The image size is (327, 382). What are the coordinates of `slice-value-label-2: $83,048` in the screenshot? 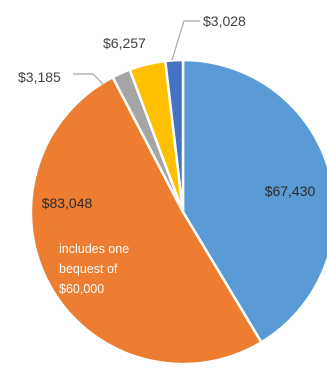 It's located at (67, 203).